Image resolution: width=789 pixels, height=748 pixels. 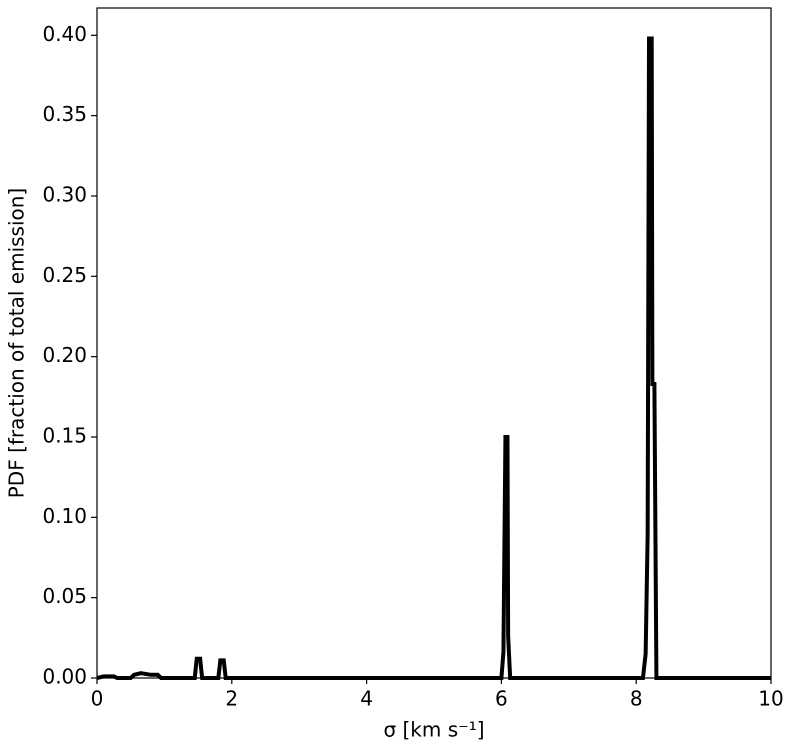 I want to click on x-tick-label: 10, so click(x=770, y=699).